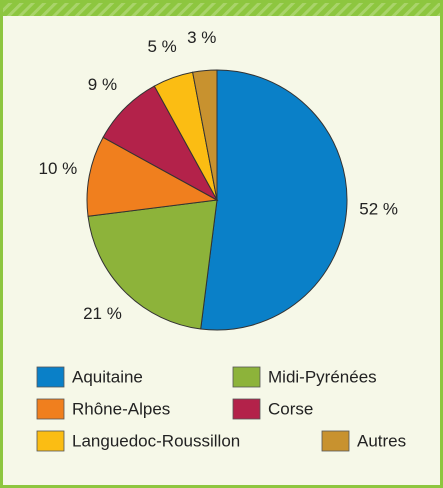 The width and height of the screenshot is (443, 488). Describe the element at coordinates (121, 408) in the screenshot. I see `legend-label: Rhône-Alpes` at that location.